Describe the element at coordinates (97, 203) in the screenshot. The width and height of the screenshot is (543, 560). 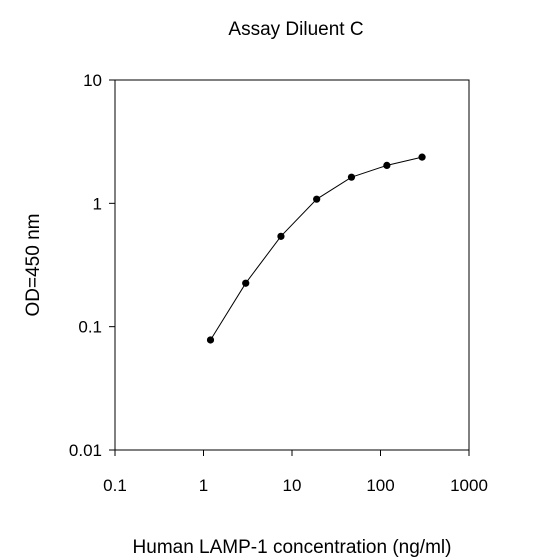
I see `y-tick-label: 1` at that location.